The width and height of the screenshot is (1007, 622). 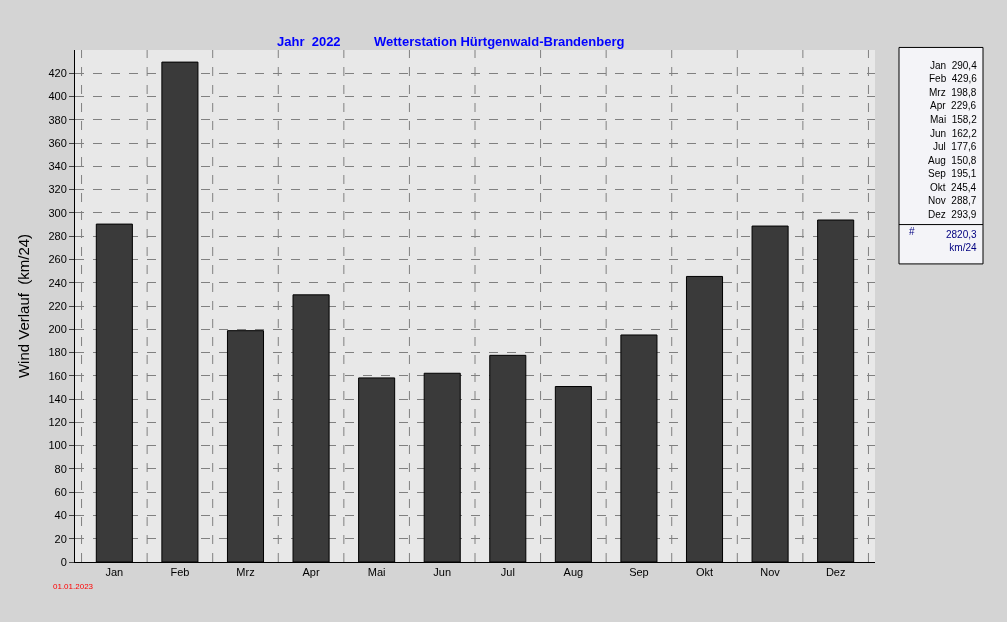 I want to click on y-tick-label: 220, so click(x=57, y=305).